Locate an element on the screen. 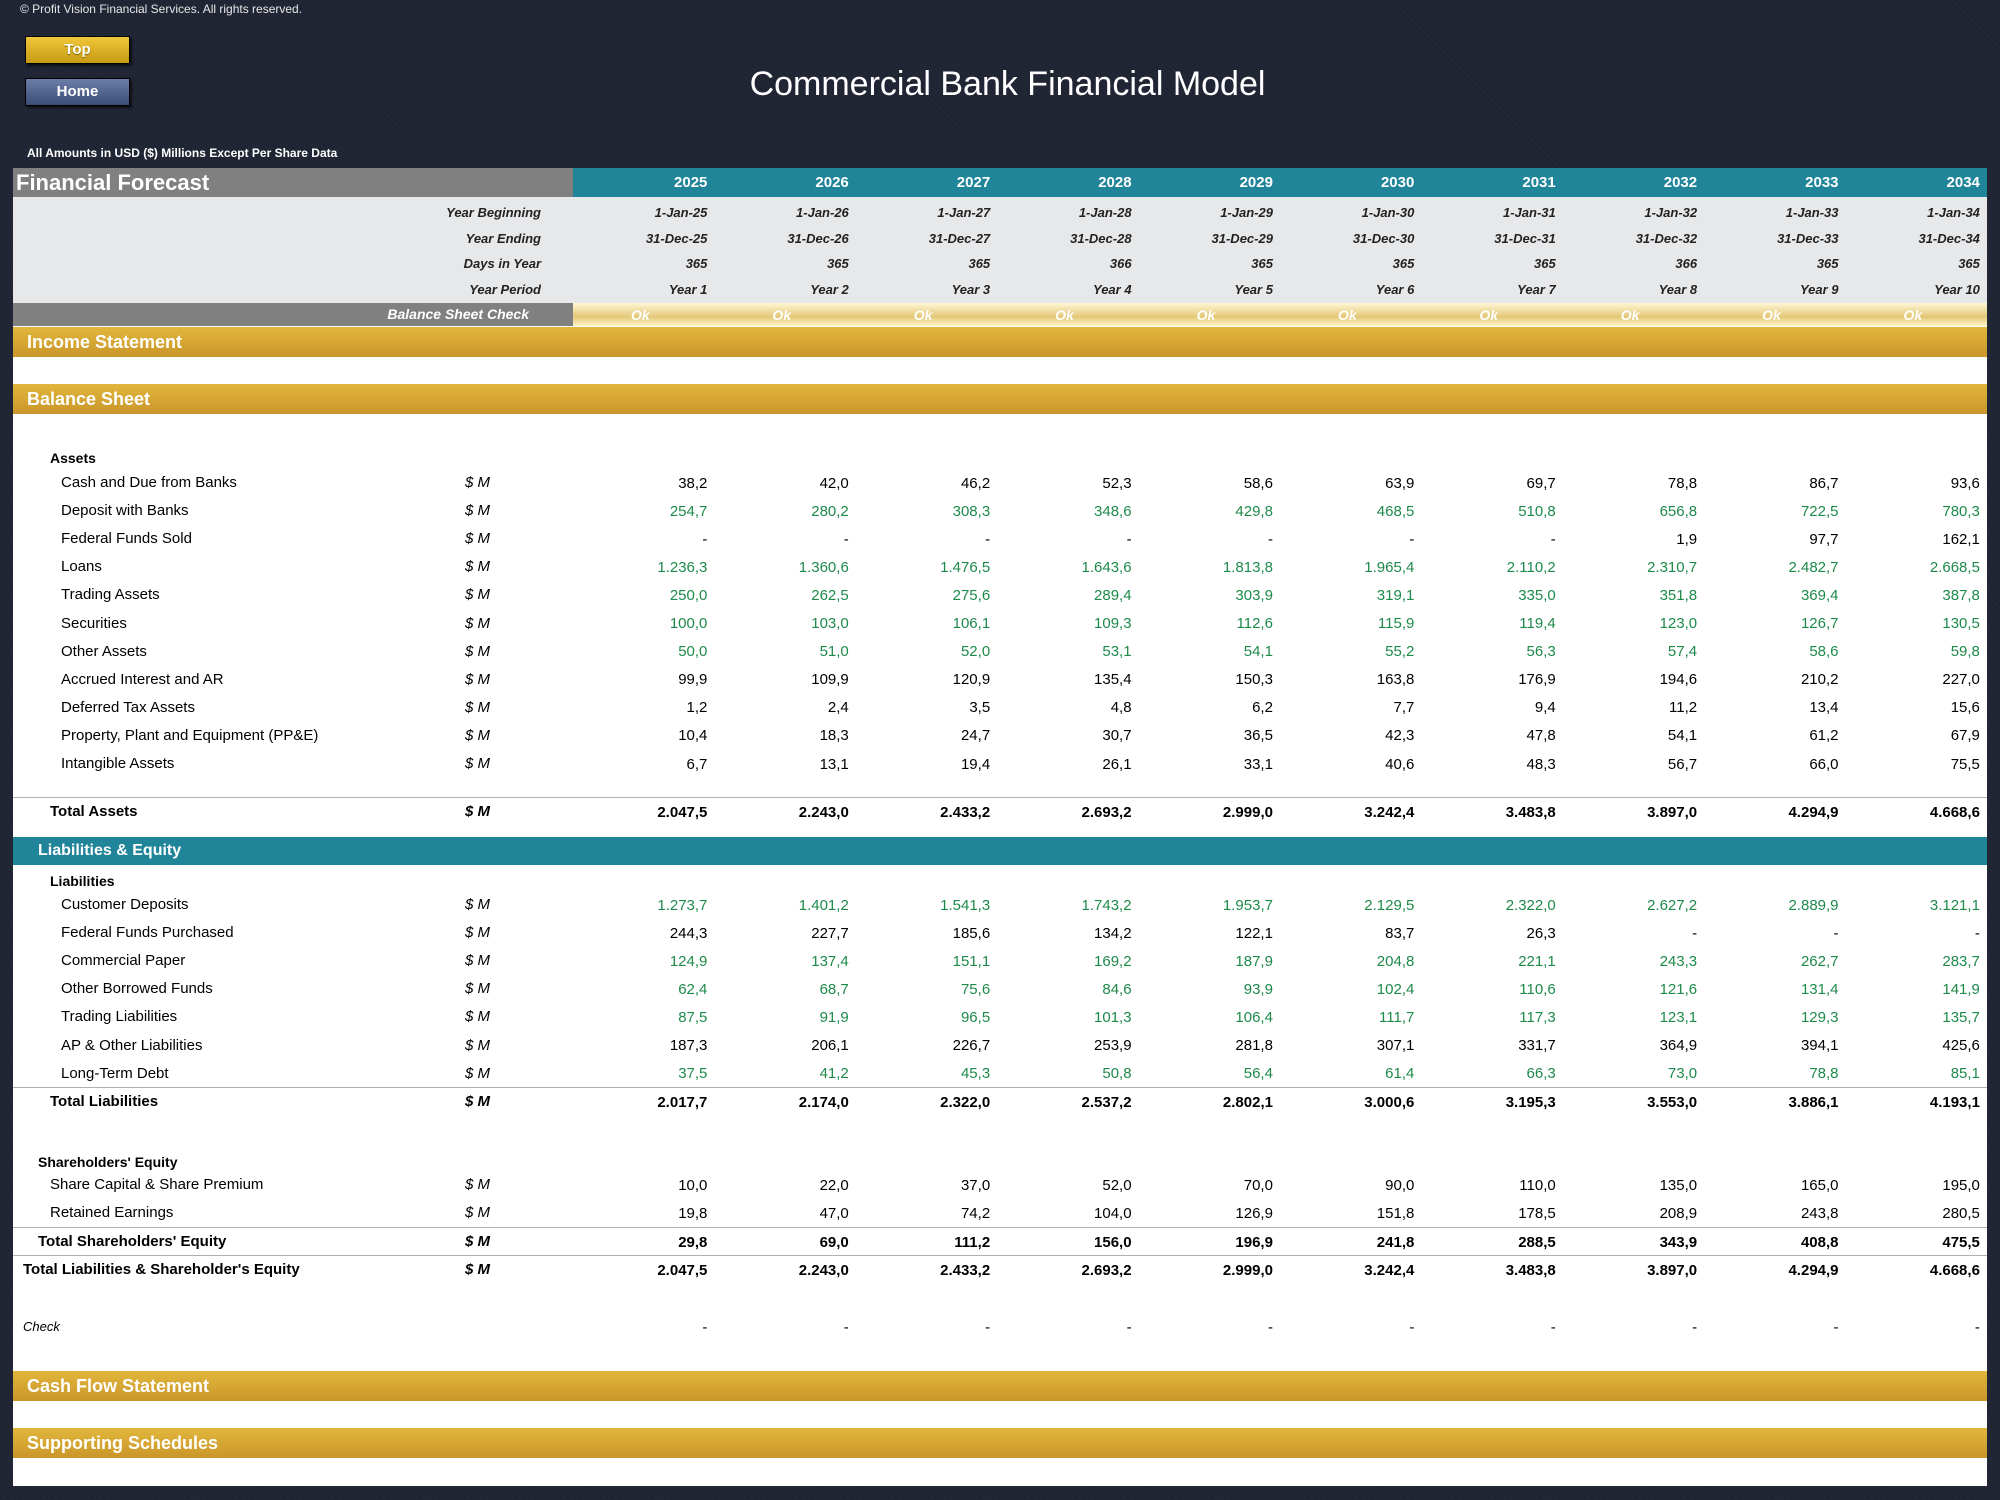 Image resolution: width=2000 pixels, height=1500 pixels. balance-check-status: Ok is located at coordinates (923, 314).